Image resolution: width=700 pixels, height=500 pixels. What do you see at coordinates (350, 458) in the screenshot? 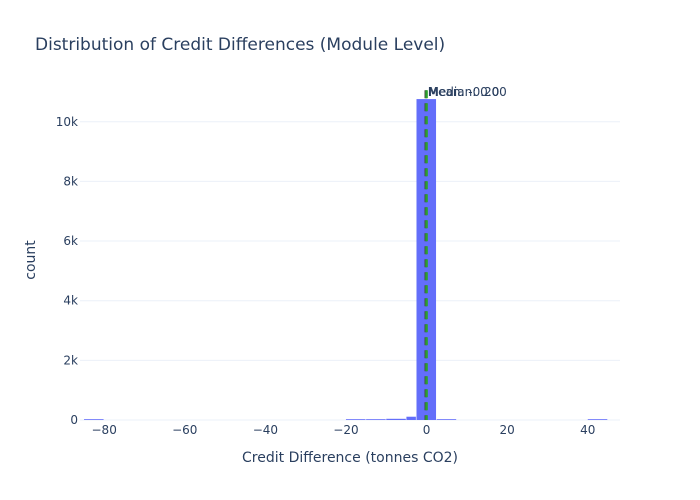
I see `x-axis-title: Credit Difference (tonnes CO2)` at bounding box center [350, 458].